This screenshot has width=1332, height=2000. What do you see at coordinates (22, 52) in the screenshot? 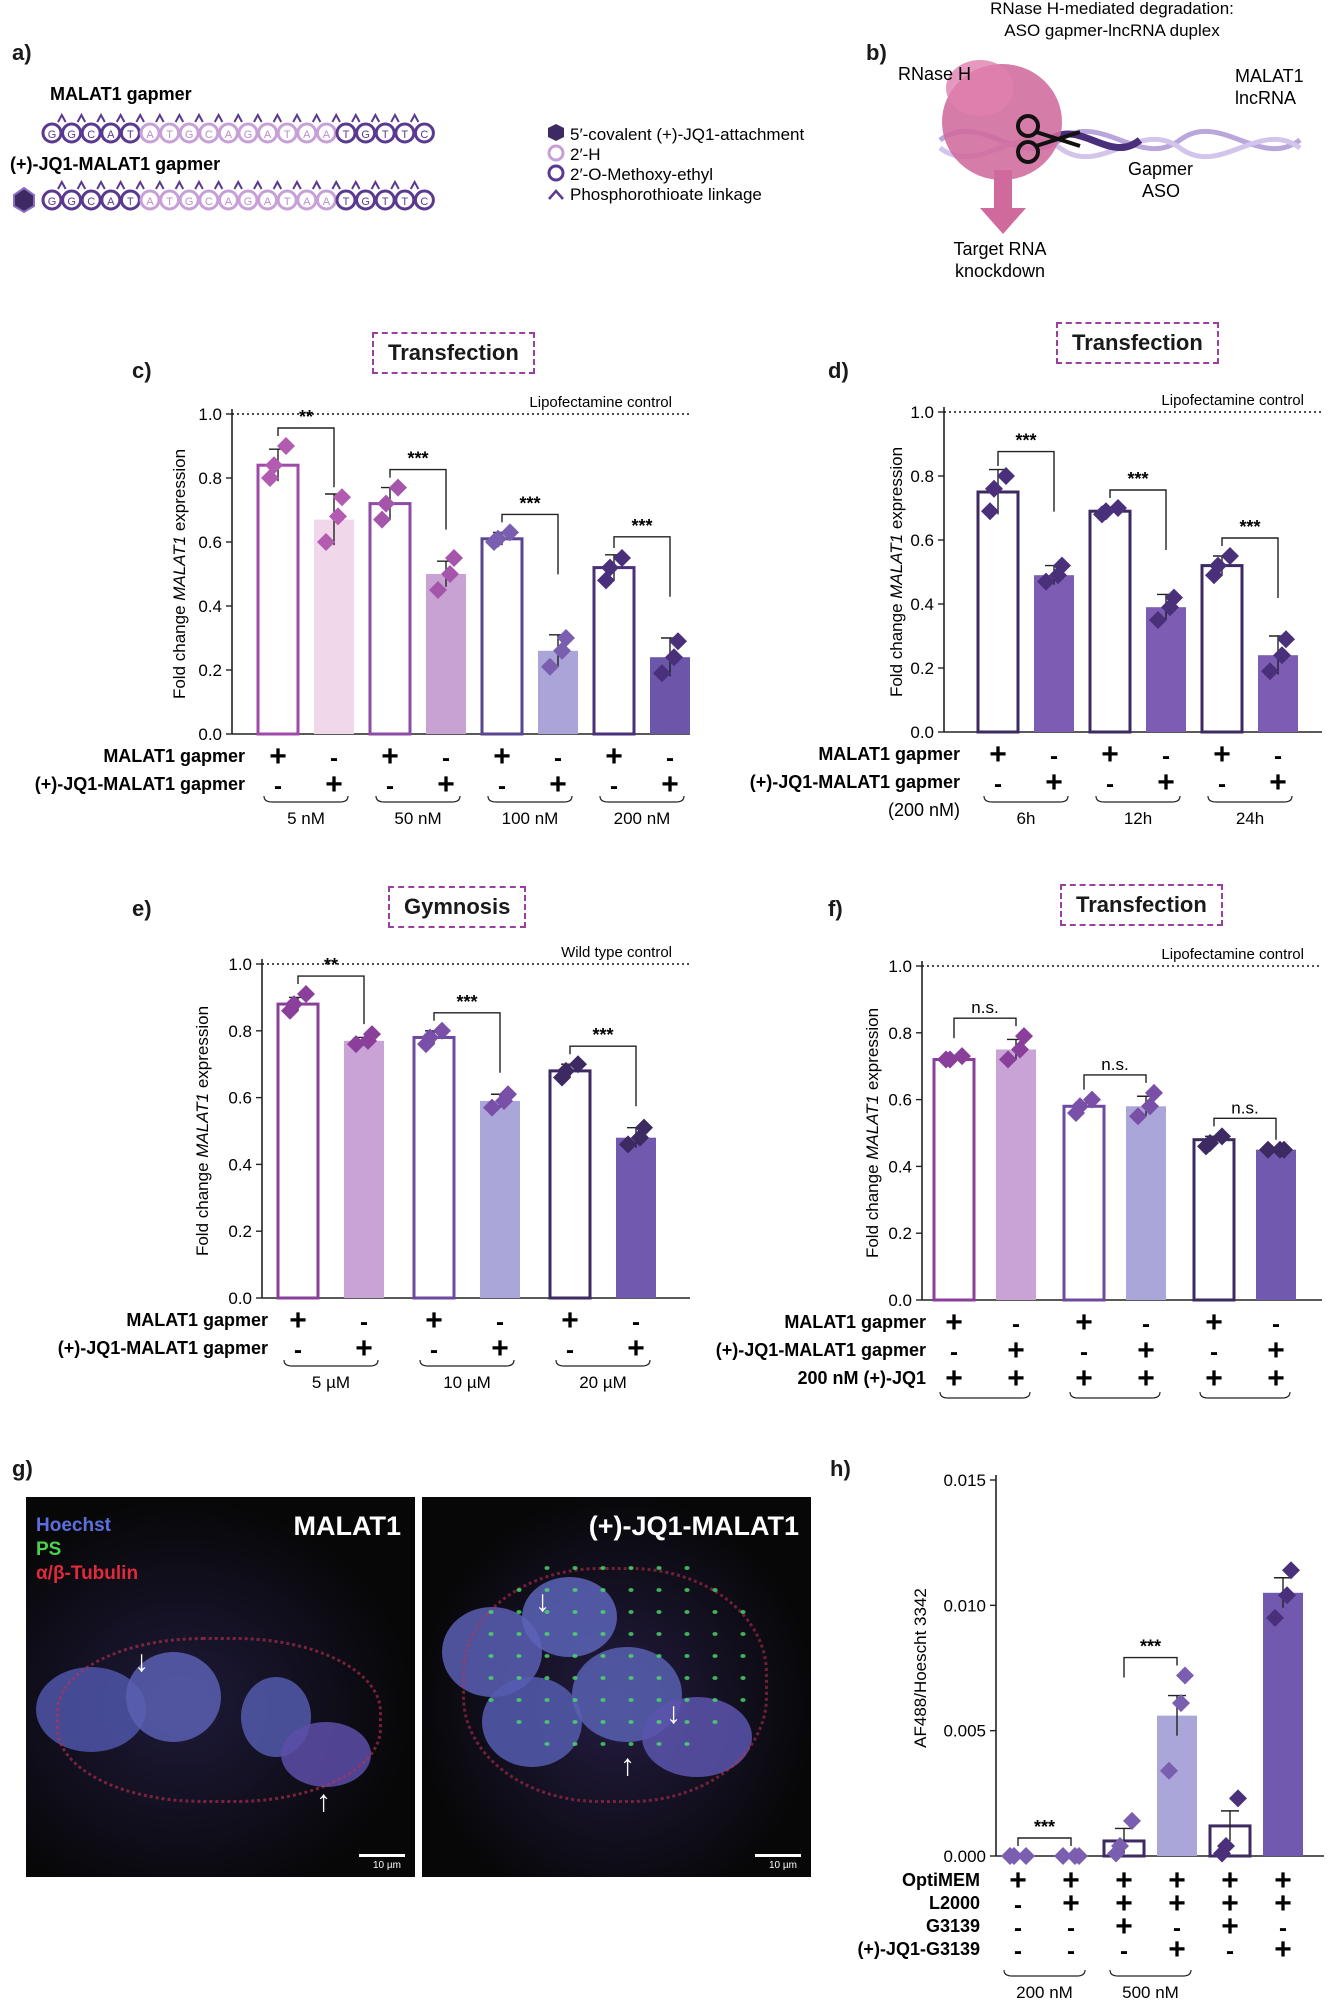
I see `panel-letter-a: a)` at bounding box center [22, 52].